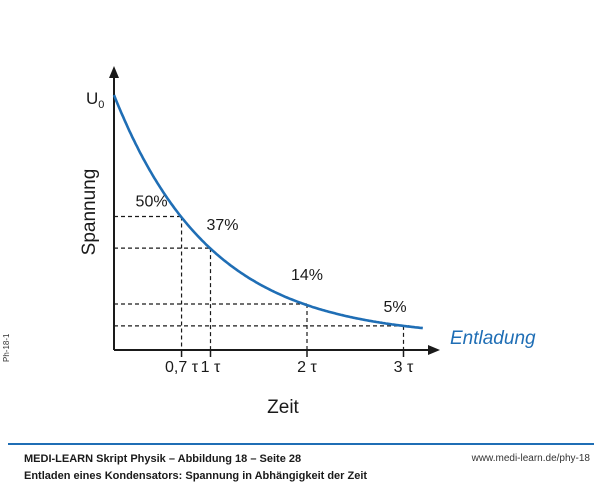  I want to click on y-axis-title: Spannung, so click(89, 212).